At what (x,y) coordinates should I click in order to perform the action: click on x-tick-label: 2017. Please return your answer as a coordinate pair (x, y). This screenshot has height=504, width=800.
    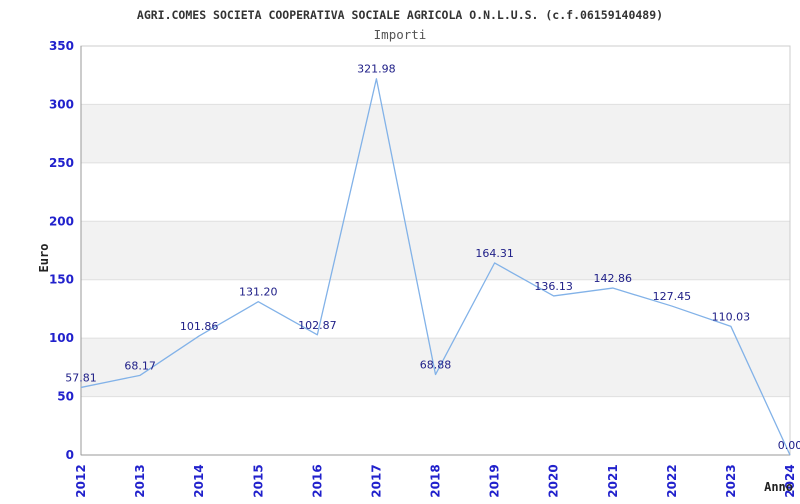
    Looking at the image, I should click on (376, 480).